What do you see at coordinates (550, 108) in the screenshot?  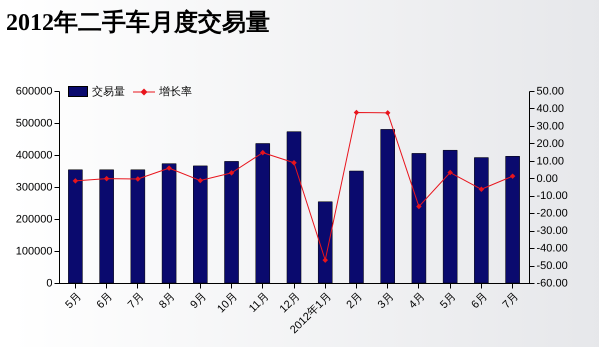 I see `y2-tick-label: 40.00` at bounding box center [550, 108].